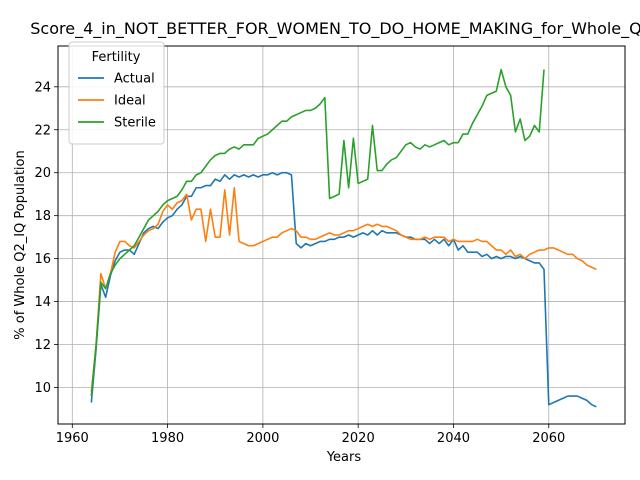 Image resolution: width=640 pixels, height=480 pixels. I want to click on legend: Fertility Actual Ideal Sterile, so click(116, 93).